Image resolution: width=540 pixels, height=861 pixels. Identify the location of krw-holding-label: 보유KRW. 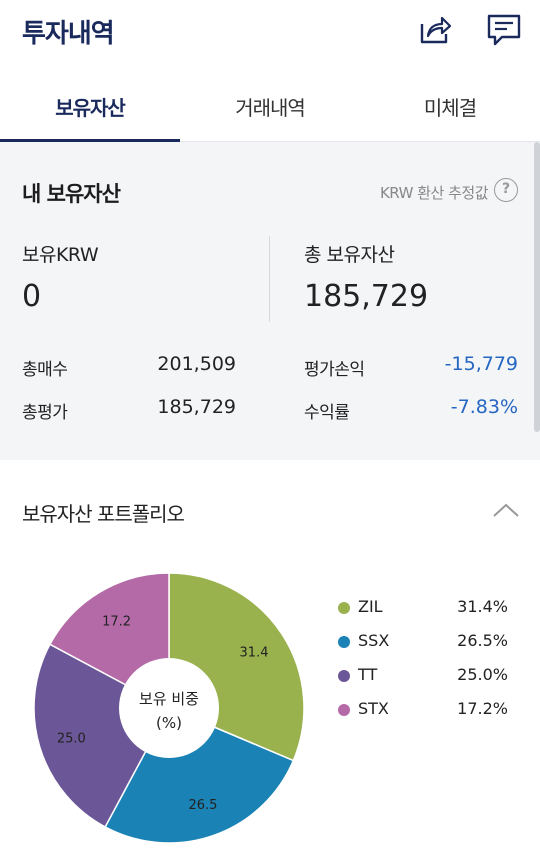
(60, 255).